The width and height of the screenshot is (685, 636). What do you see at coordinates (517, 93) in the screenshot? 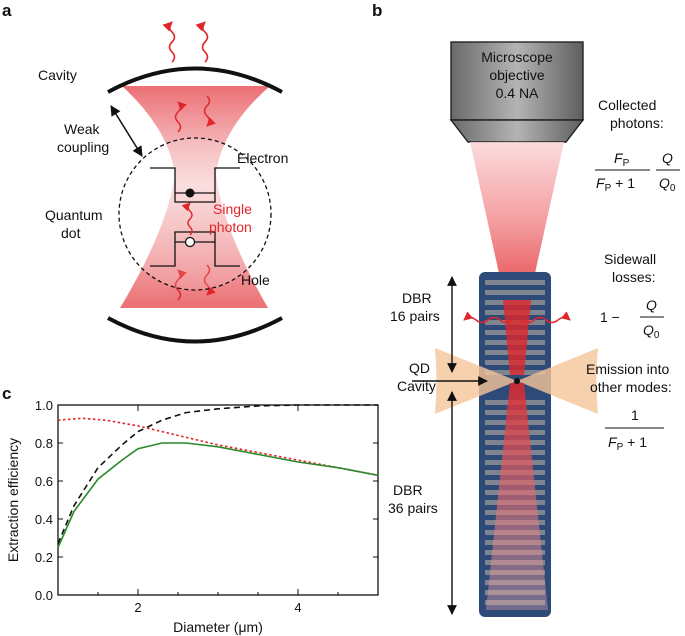
I see `objective-label-3: 0.4 NA` at bounding box center [517, 93].